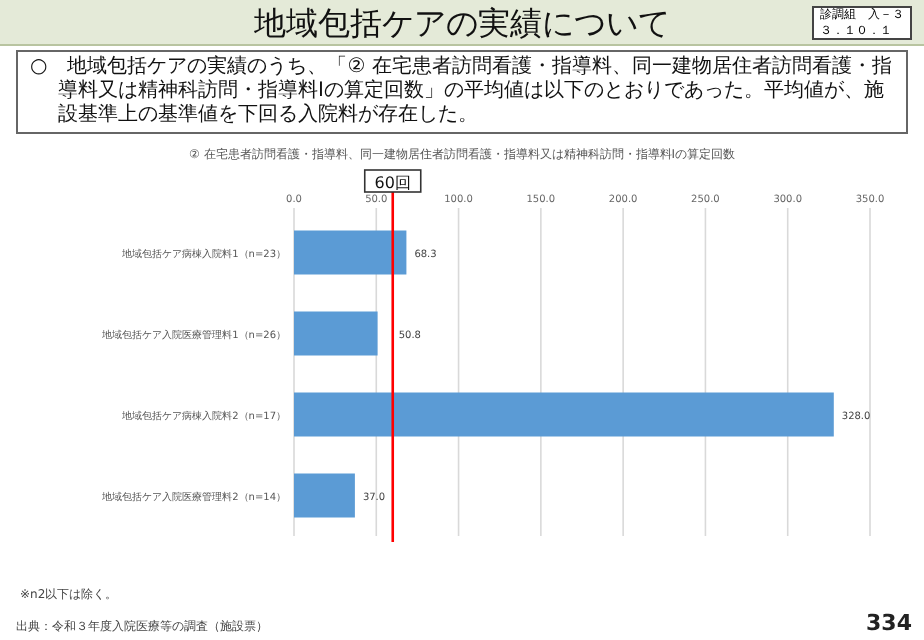  Describe the element at coordinates (889, 623) in the screenshot. I see `text: 334` at that location.